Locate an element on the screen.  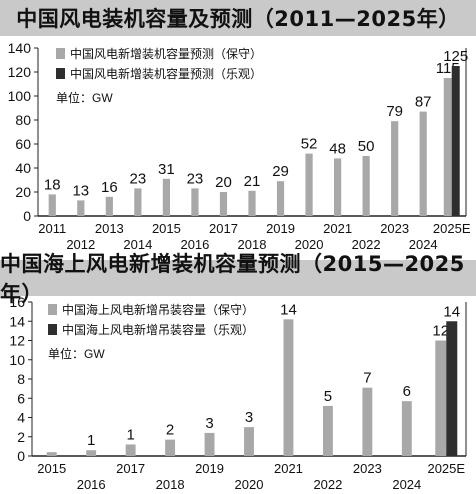
chart-1-legend-label: 中国风电新增装机容量预测（乐观） is located at coordinates (166, 73).